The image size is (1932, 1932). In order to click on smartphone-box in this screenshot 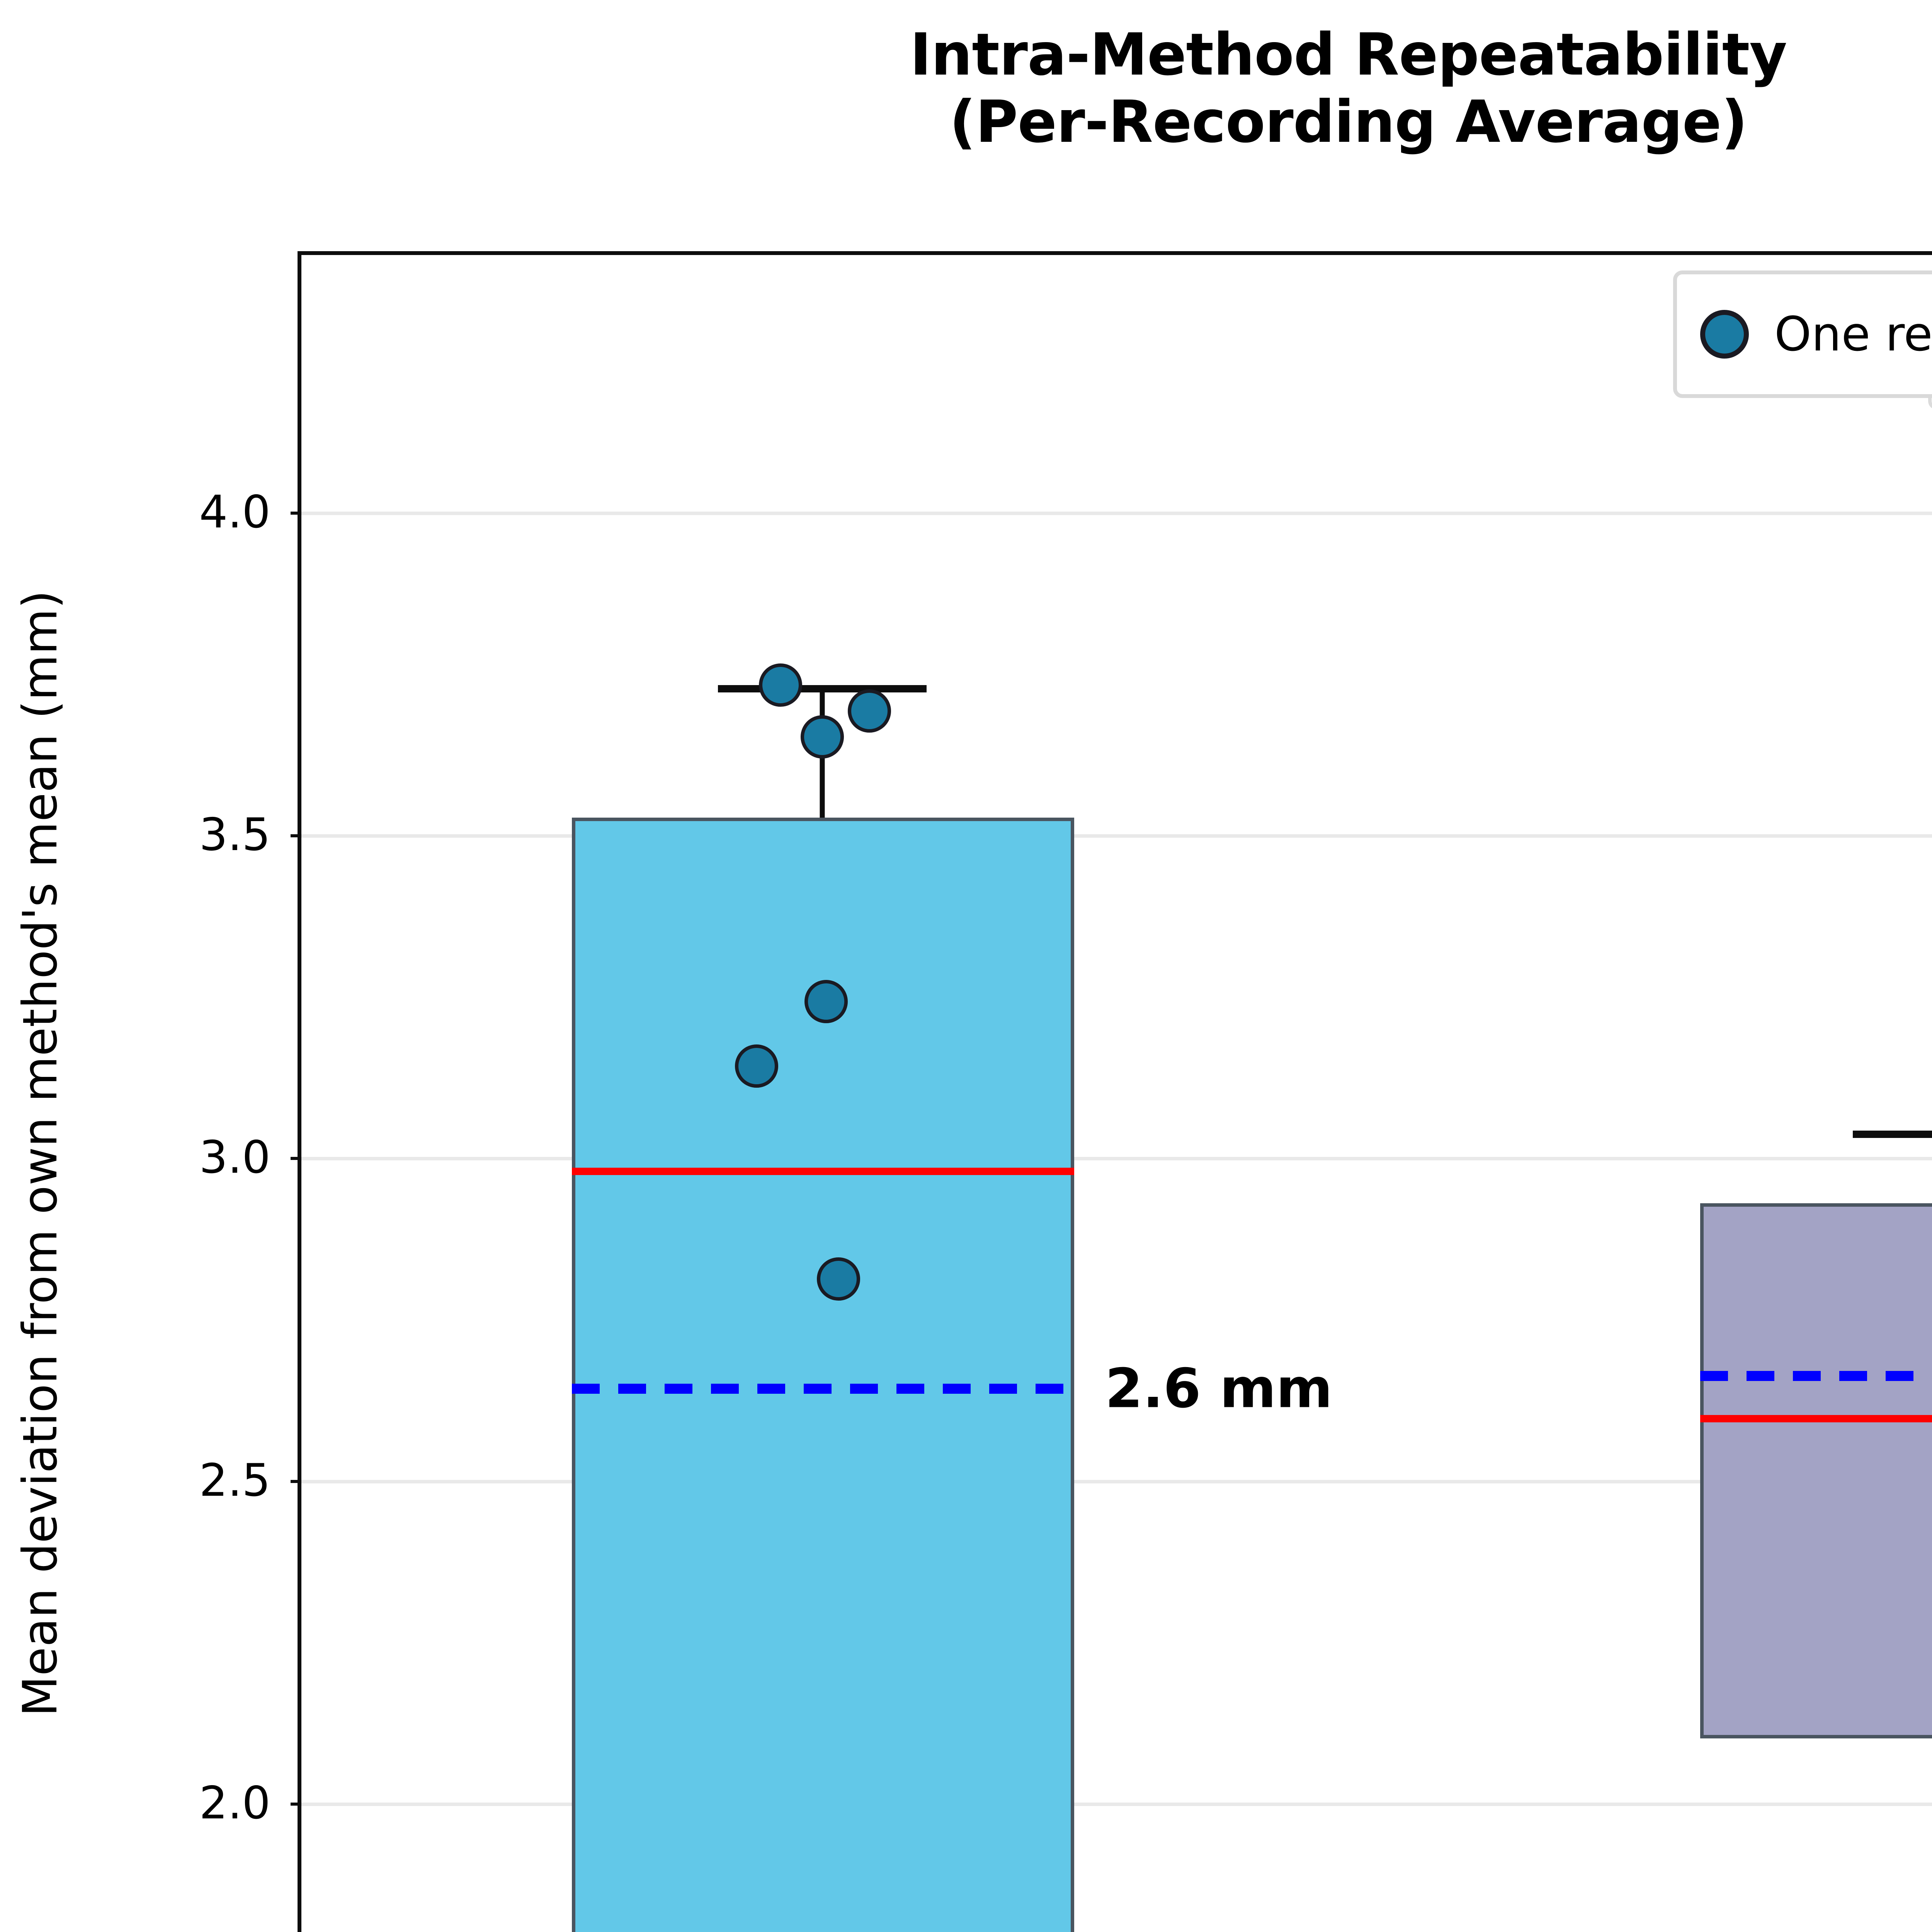, I will do `click(1816, 1470)`.